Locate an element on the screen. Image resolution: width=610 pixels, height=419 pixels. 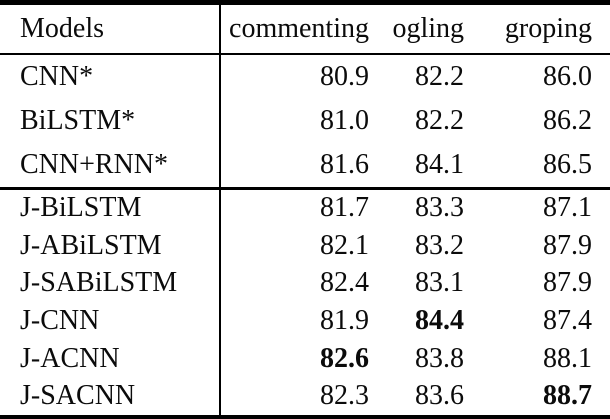
column-header-commenting: commenting is located at coordinates (296, 28).